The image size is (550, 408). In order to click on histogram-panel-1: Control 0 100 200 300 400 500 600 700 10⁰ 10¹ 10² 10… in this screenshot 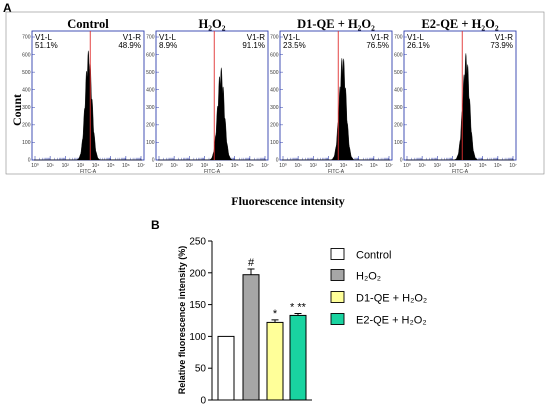, I will do `click(83, 96)`.